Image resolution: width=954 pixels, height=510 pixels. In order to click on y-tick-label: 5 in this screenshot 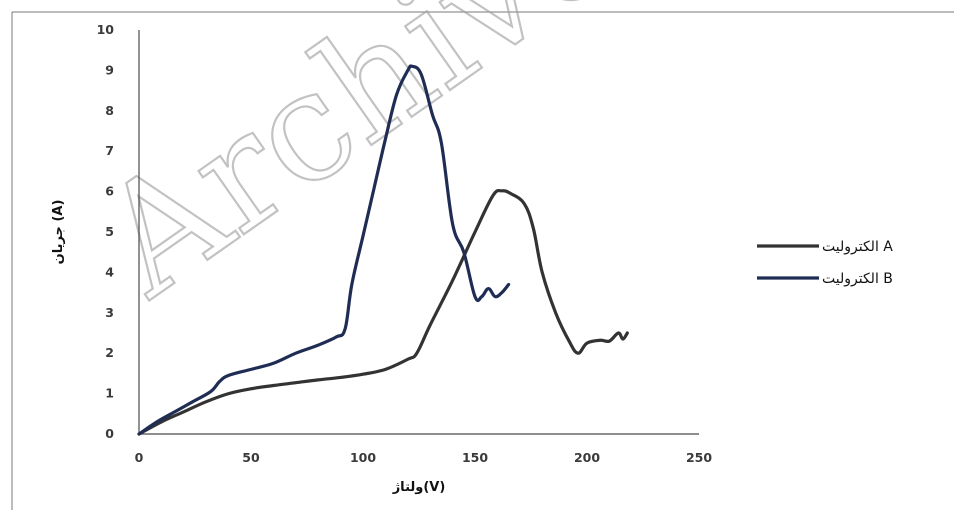, I will do `click(109, 231)`.